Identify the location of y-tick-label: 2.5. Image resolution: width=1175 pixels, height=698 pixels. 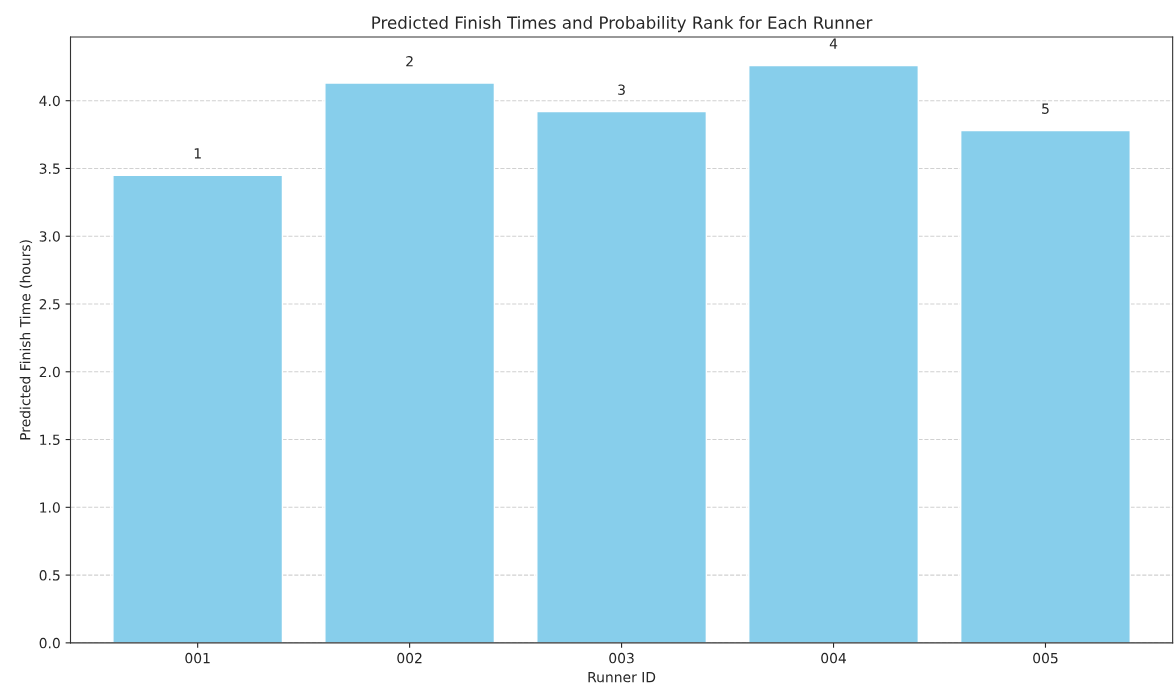
(49, 304).